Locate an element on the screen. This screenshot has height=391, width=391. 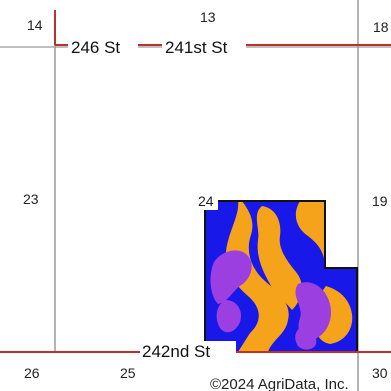
road-label-241st-st: 241st St is located at coordinates (196, 47).